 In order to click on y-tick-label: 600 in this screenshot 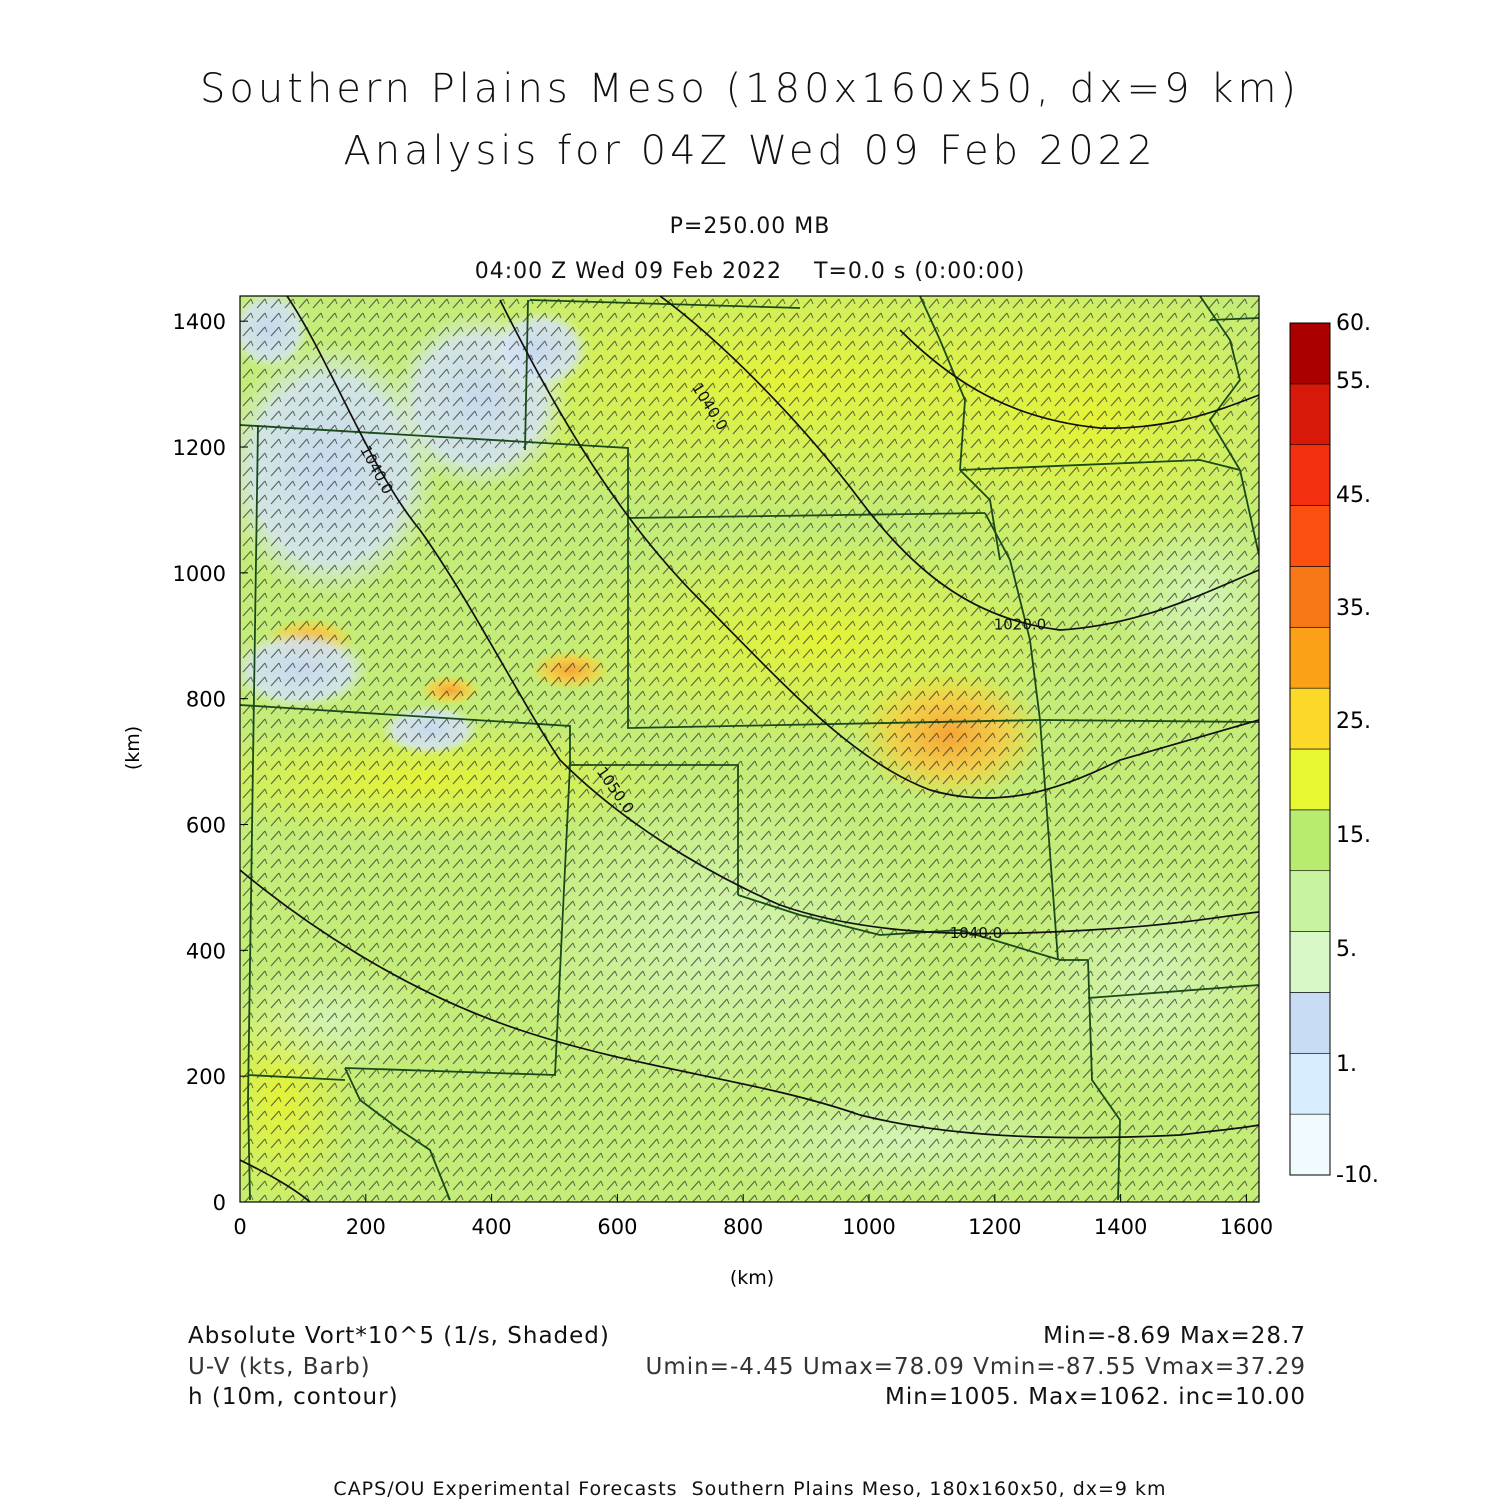, I will do `click(206, 826)`.